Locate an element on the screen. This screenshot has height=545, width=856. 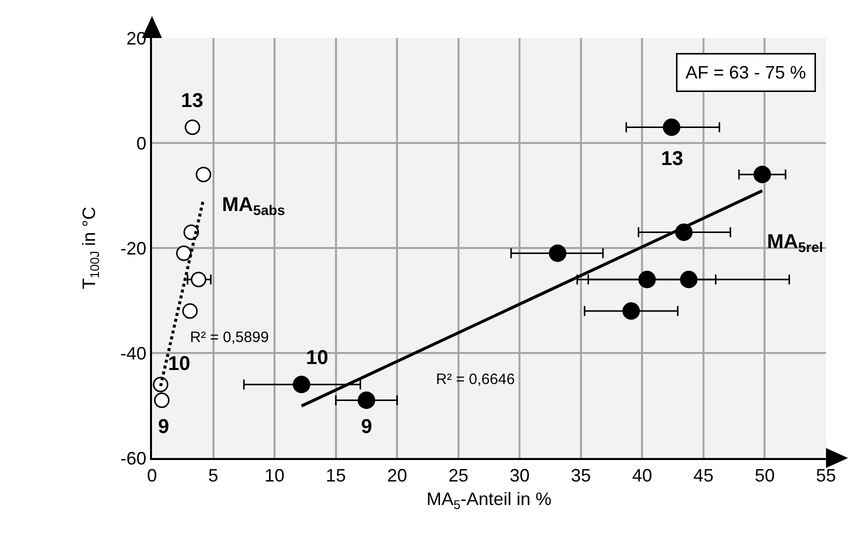
x-tick-label: 5 is located at coordinates (213, 476).